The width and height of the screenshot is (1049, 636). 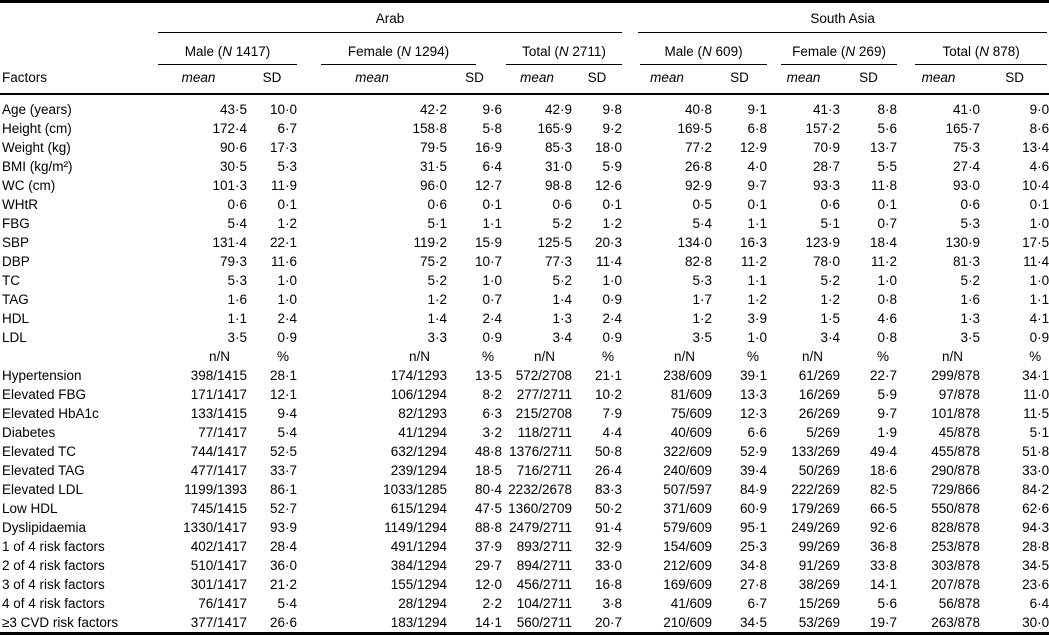 I want to click on mean-value: 1·3, so click(x=970, y=318).